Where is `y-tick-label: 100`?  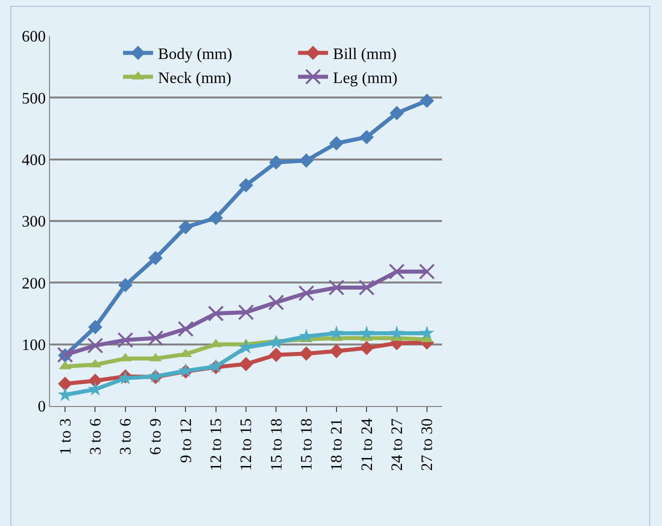
y-tick-label: 100 is located at coordinates (34, 345).